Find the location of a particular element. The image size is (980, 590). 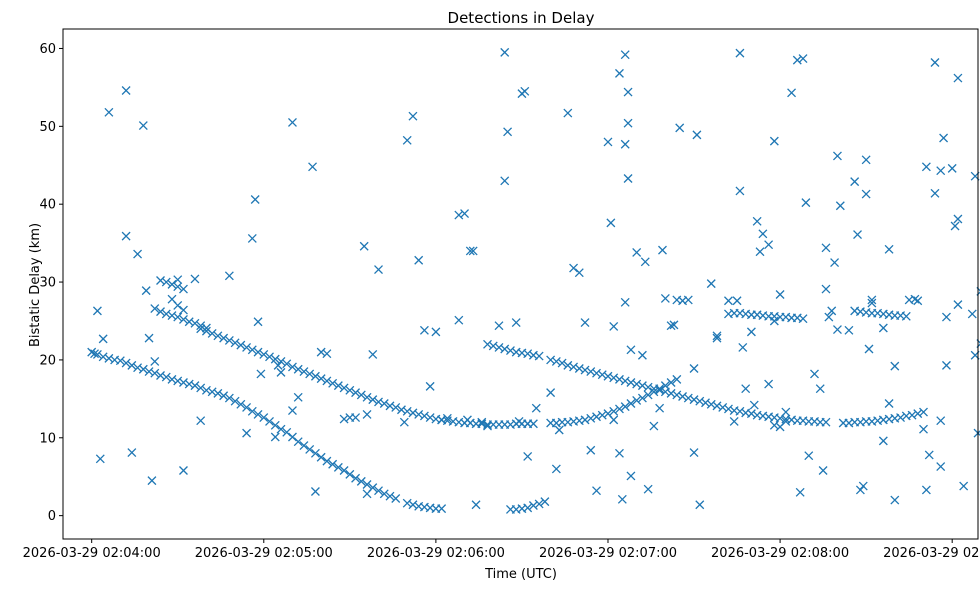

x-tick-label: 2026-03-29 02:07:00 is located at coordinates (608, 553).